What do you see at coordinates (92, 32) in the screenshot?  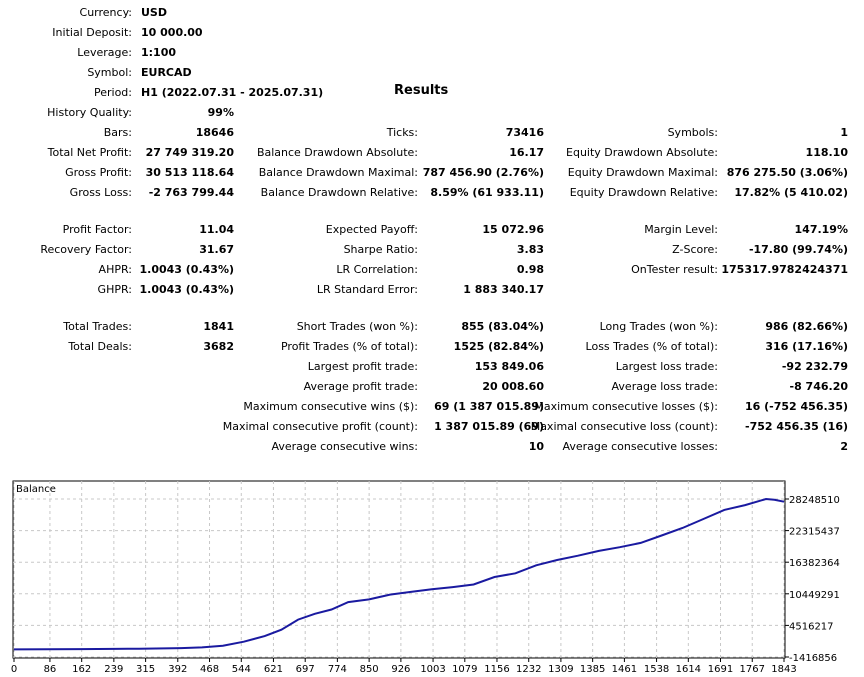 I see `initial-deposit-label: Initial Deposit:` at bounding box center [92, 32].